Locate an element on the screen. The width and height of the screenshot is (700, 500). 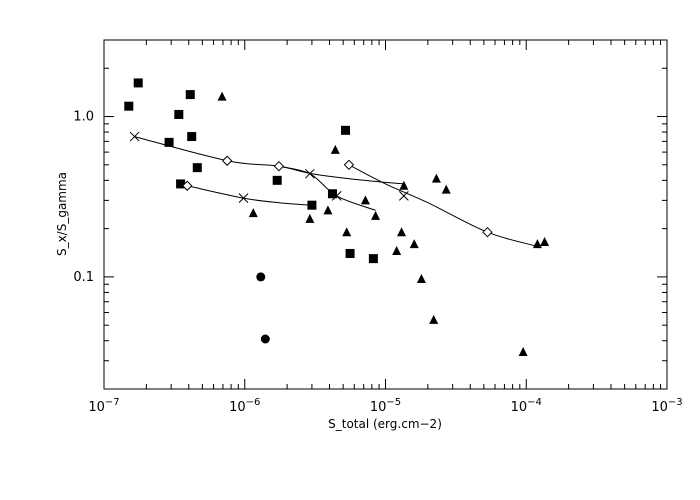
fit-curves is located at coordinates (336, 191).